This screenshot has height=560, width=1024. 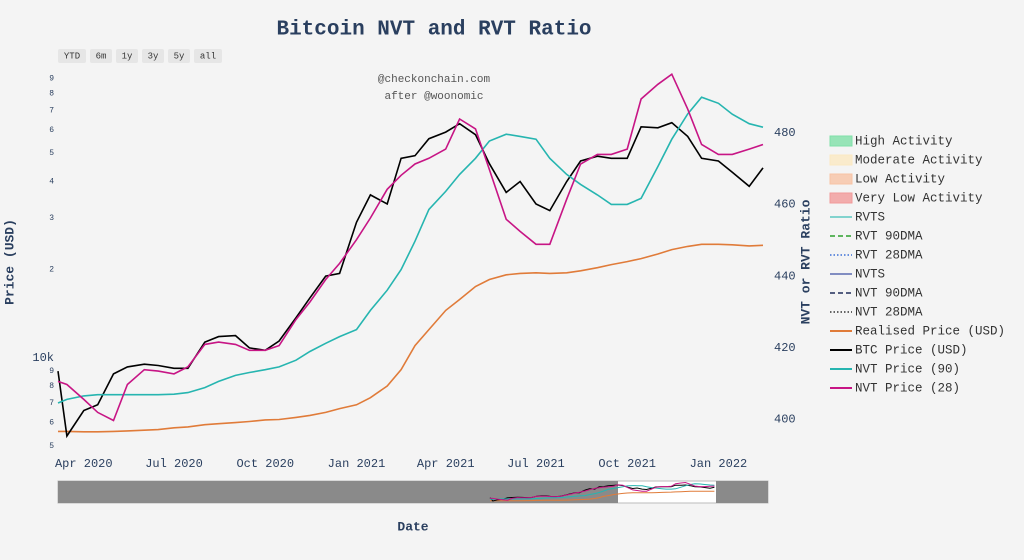 I want to click on legend-label: RVTS, so click(x=870, y=217).